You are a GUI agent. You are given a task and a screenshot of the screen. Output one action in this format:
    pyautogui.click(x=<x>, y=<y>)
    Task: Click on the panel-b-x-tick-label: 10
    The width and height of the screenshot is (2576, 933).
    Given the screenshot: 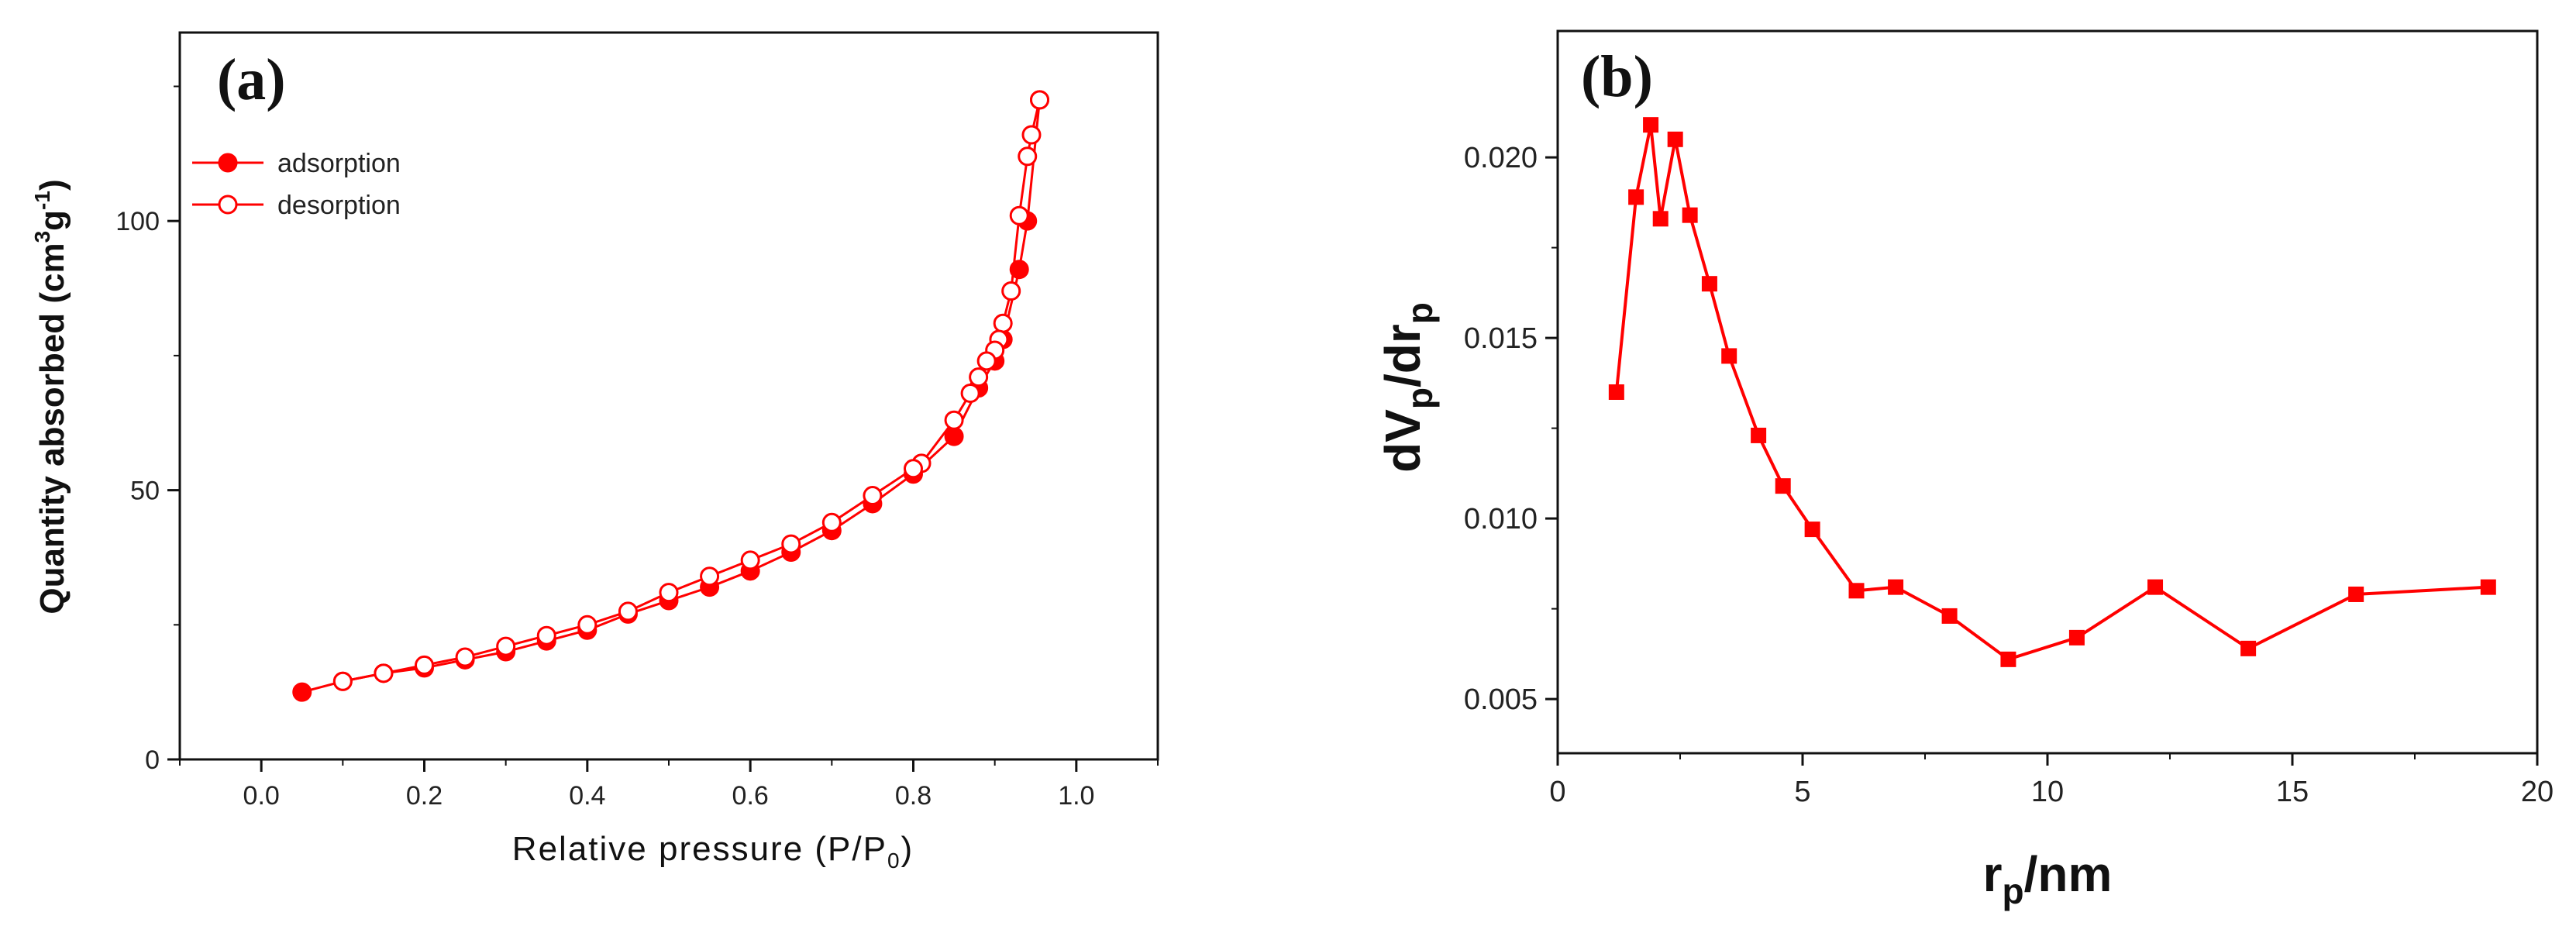 What is the action you would take?
    pyautogui.click(x=2047, y=792)
    